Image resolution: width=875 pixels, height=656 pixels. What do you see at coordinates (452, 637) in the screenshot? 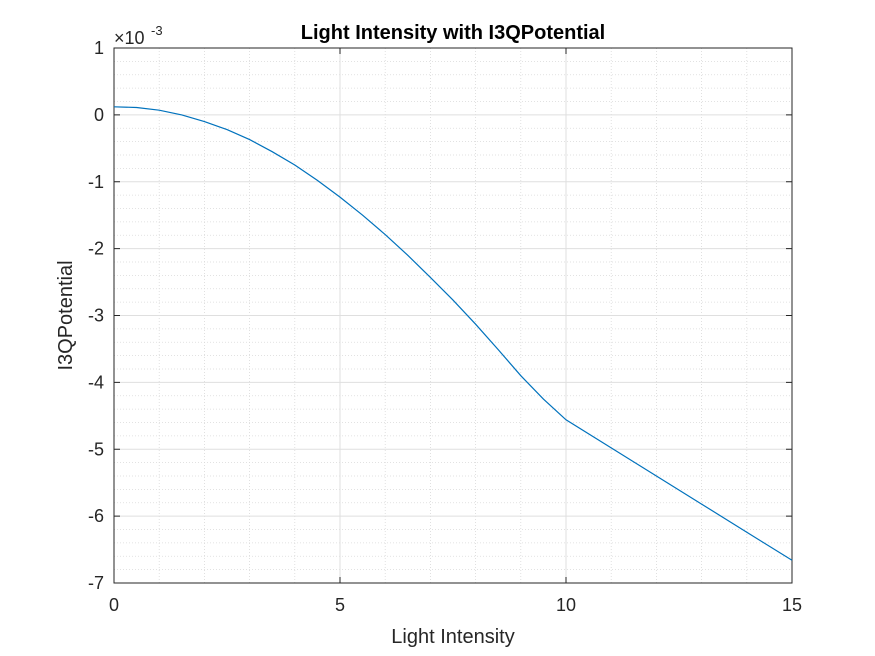
I see `x-axis-label: Light Intensity` at bounding box center [452, 637].